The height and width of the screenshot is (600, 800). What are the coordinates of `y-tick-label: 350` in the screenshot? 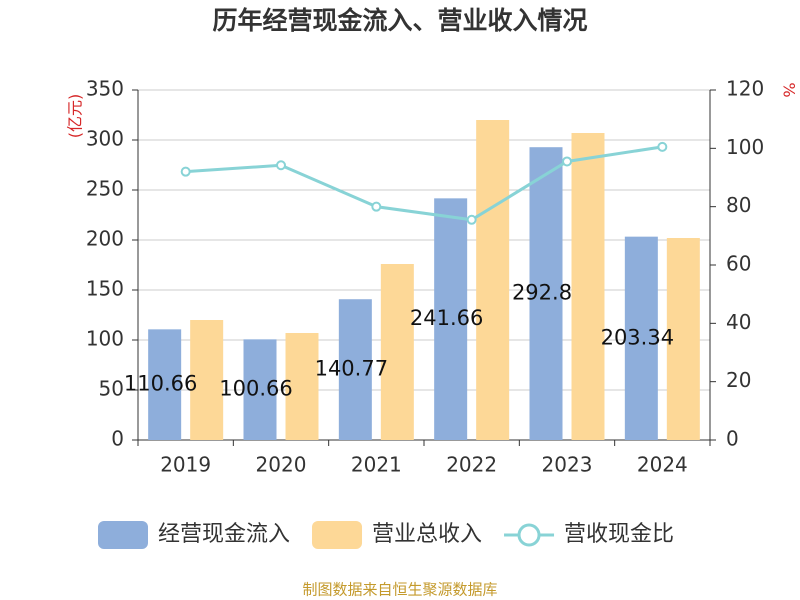 It's located at (105, 89).